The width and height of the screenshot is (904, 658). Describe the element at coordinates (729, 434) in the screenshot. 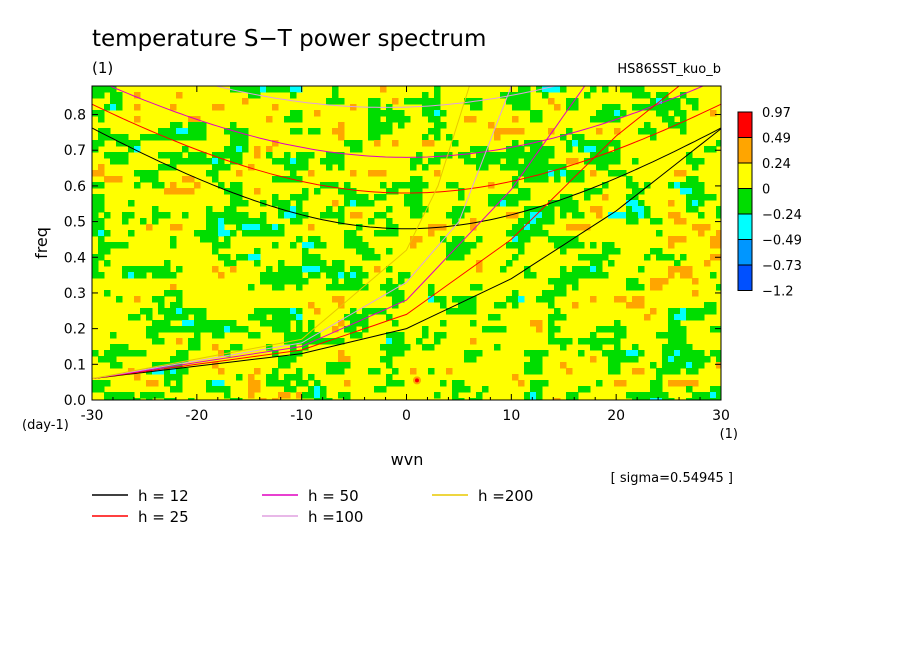

I see `x-axis-unit: (1)` at that location.